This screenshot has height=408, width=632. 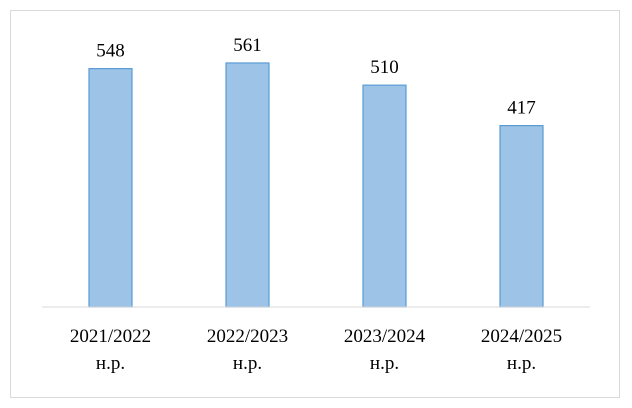 I want to click on x-tick-label: 2021/2022 н.р., so click(x=110, y=350).